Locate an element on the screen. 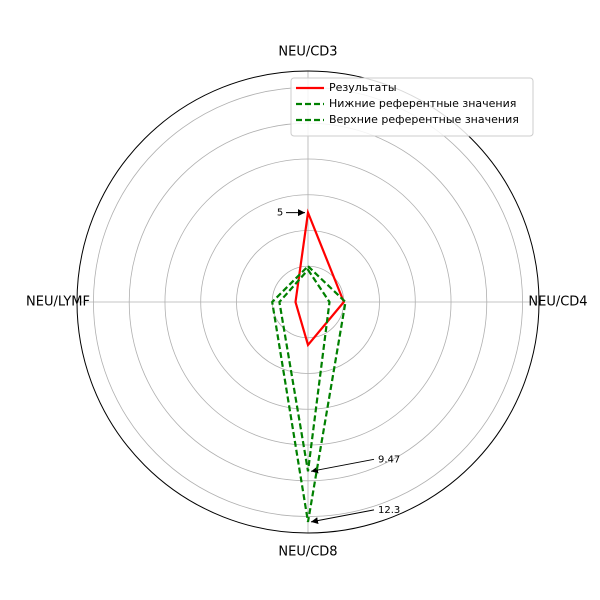 This screenshot has width=600, height=600. legend-label: Верхние референтные значения is located at coordinates (424, 119).